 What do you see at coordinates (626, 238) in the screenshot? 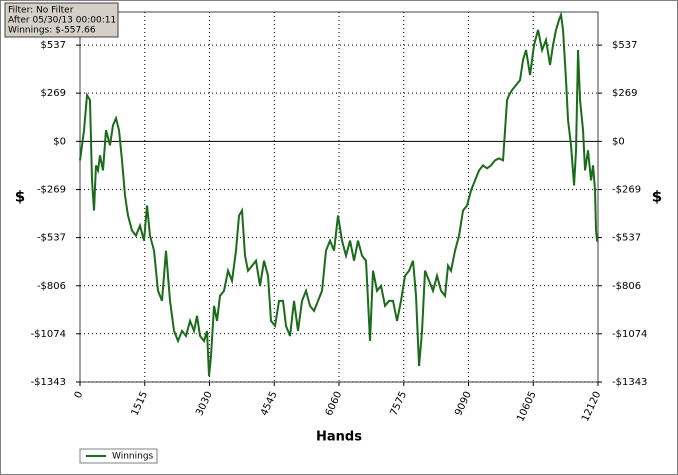
I see `y2-tick-label: -$537` at bounding box center [626, 238].